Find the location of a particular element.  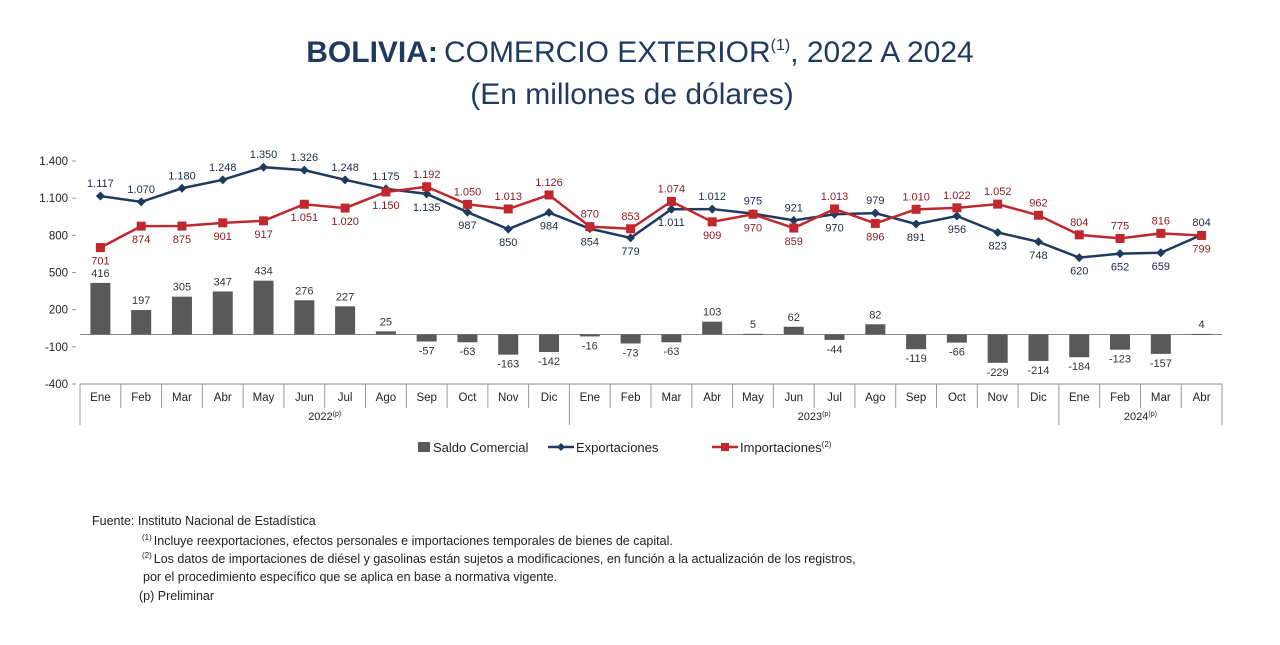

bar-label: -163 is located at coordinates (508, 365).